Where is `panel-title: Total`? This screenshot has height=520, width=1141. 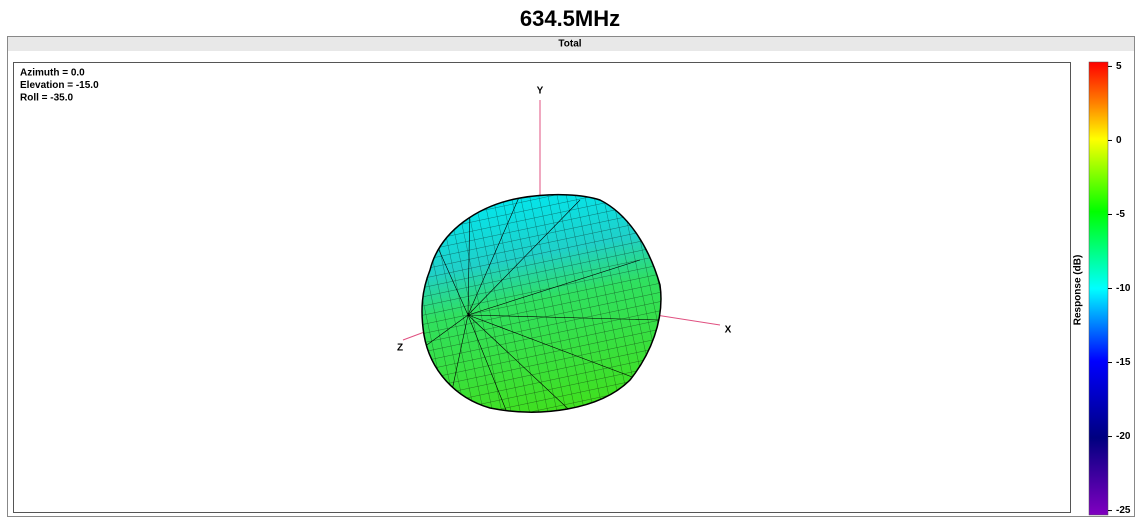
panel-title: Total is located at coordinates (569, 44).